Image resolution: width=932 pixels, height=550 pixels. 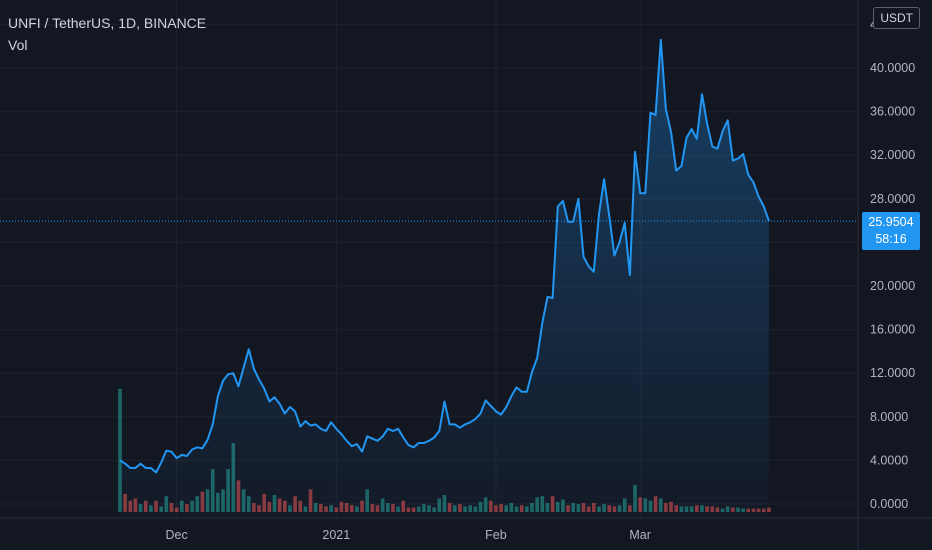 I want to click on y-tick-label: 8.0000, so click(x=889, y=417).